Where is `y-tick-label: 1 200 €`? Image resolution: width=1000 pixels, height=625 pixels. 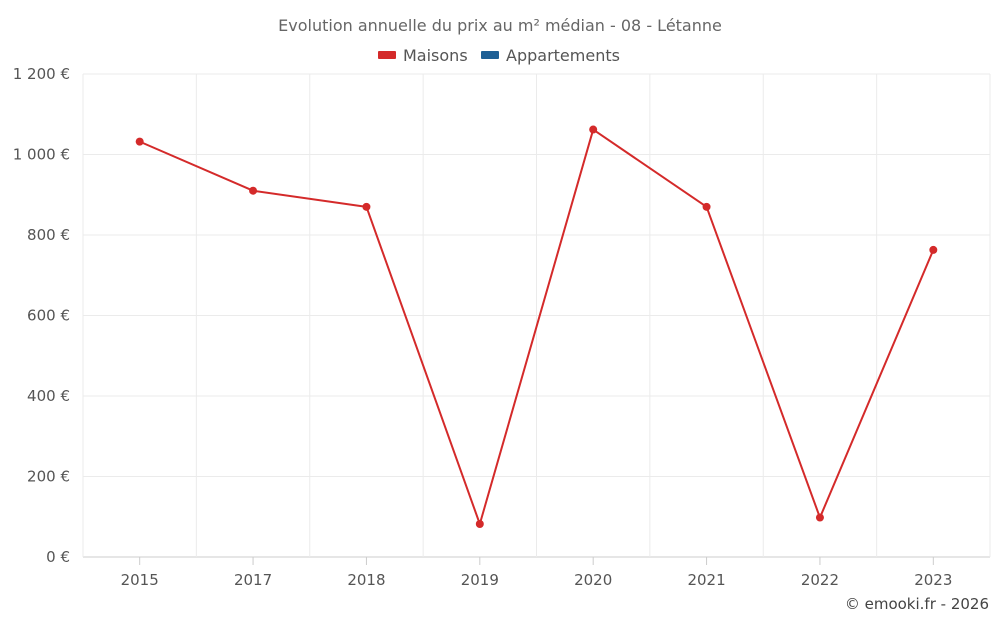 y-tick-label: 1 200 € is located at coordinates (41, 74).